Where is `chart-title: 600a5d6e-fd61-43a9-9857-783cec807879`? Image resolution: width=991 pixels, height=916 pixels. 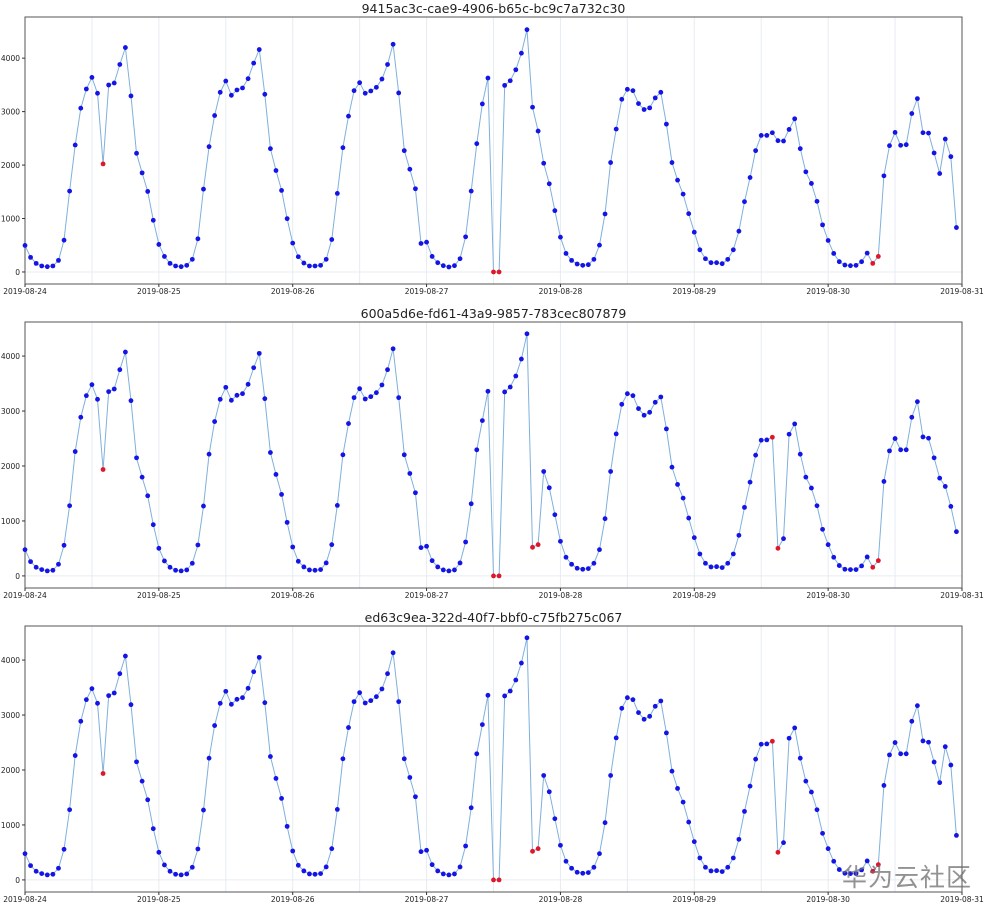 chart-title: 600a5d6e-fd61-43a9-9857-783cec807879 is located at coordinates (494, 313).